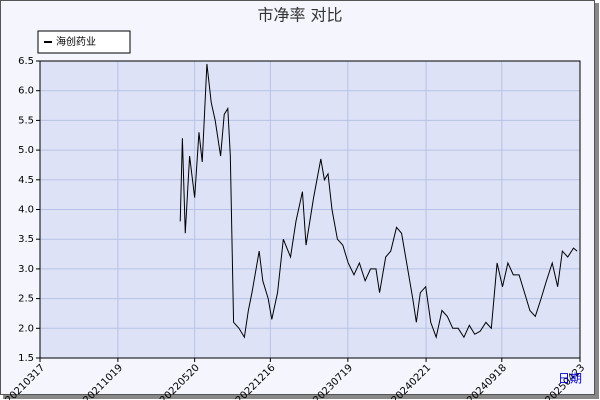  I want to click on y-tick-label: 6.0, so click(26, 91).